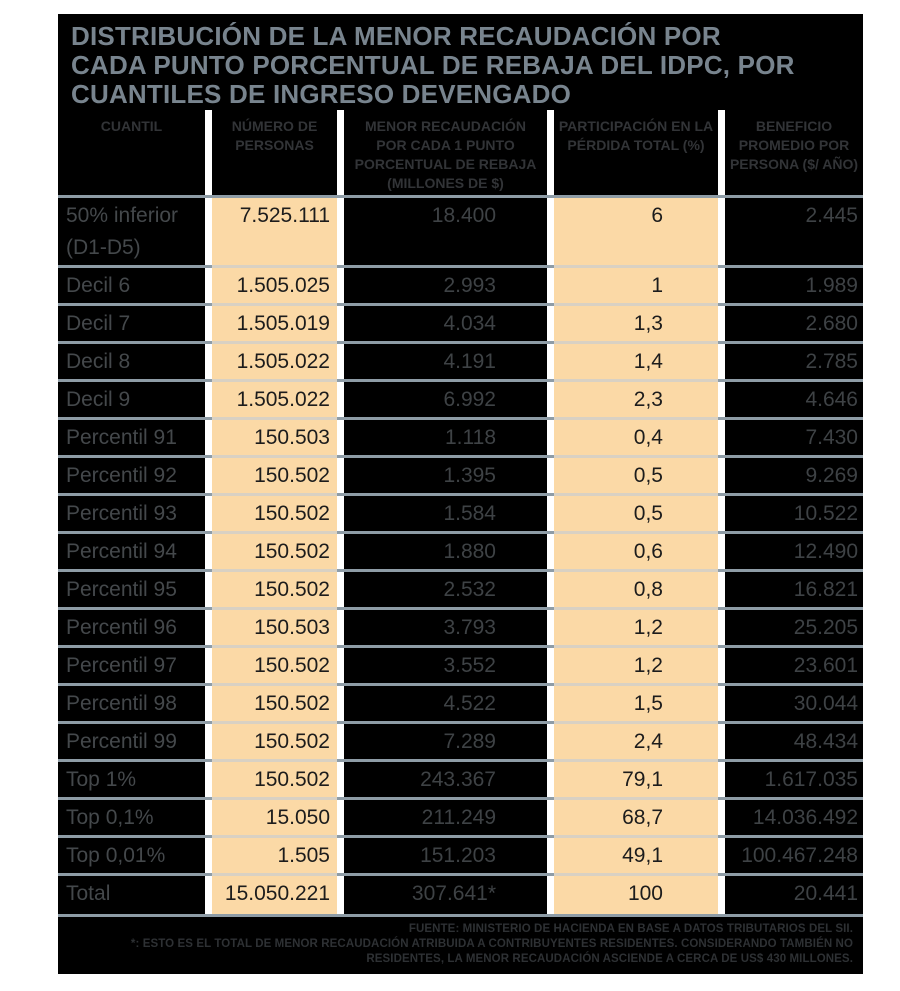 The width and height of the screenshot is (900, 991). What do you see at coordinates (131, 743) in the screenshot?
I see `cell-r13-cuantil: Percentil 99` at bounding box center [131, 743].